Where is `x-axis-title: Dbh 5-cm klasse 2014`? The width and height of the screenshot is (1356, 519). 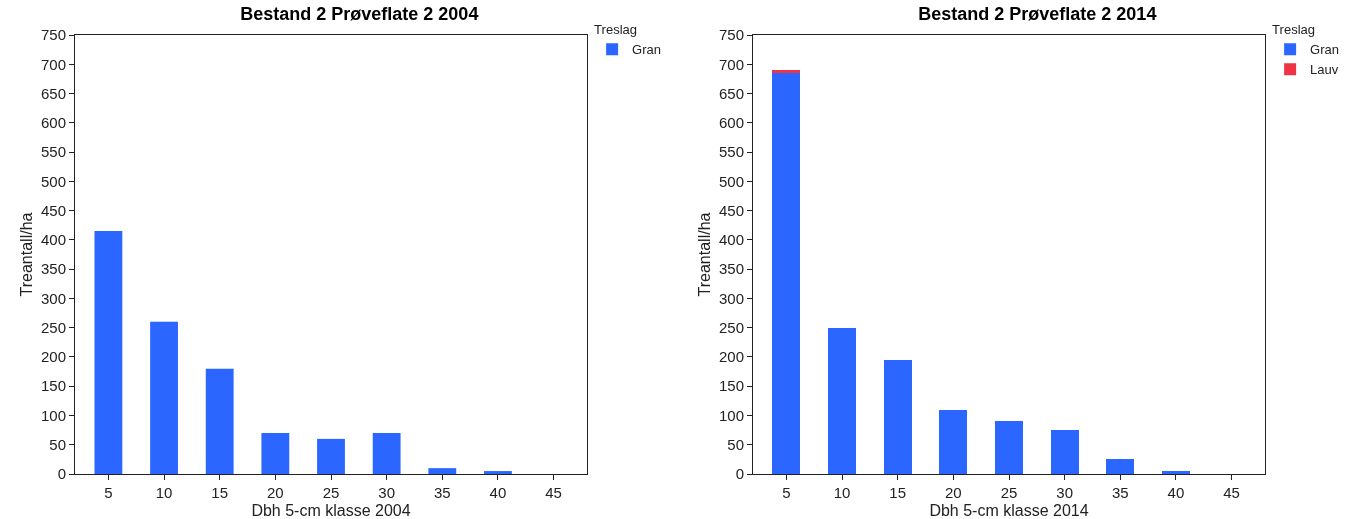
x-axis-title: Dbh 5-cm klasse 2014 is located at coordinates (1009, 510).